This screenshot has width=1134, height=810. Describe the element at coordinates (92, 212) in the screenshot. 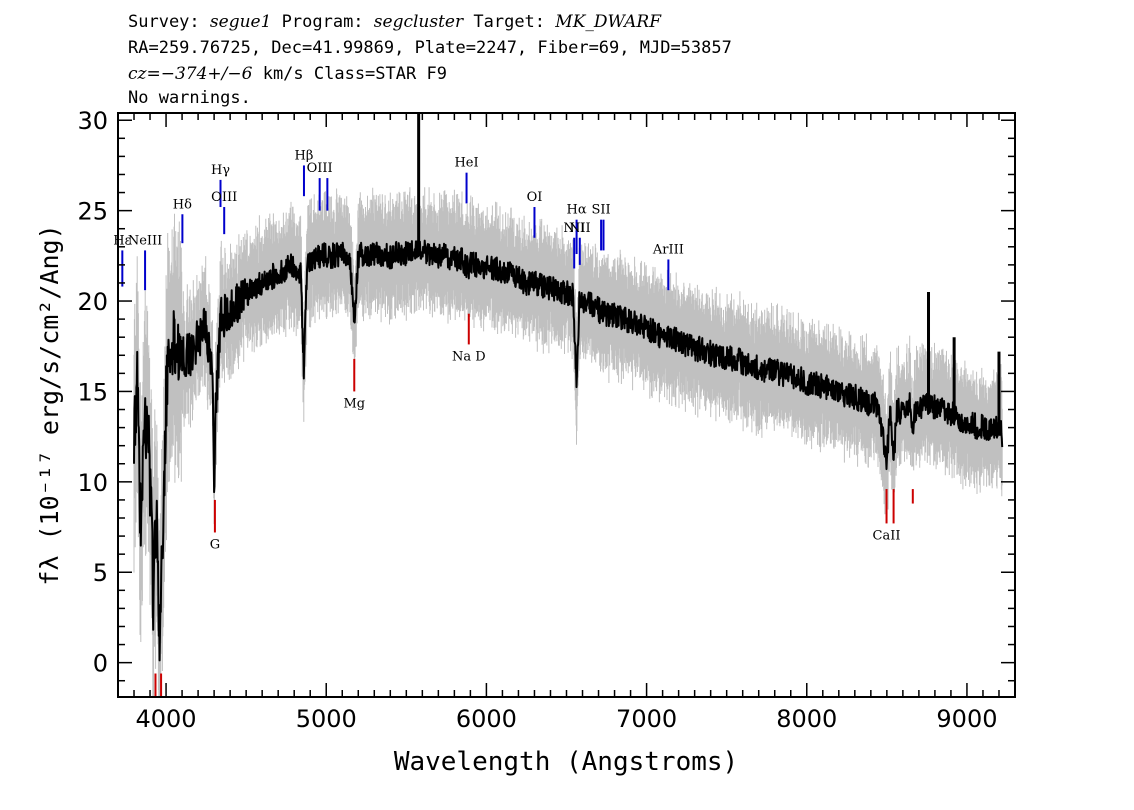

I see `y-tick-label: 25` at that location.